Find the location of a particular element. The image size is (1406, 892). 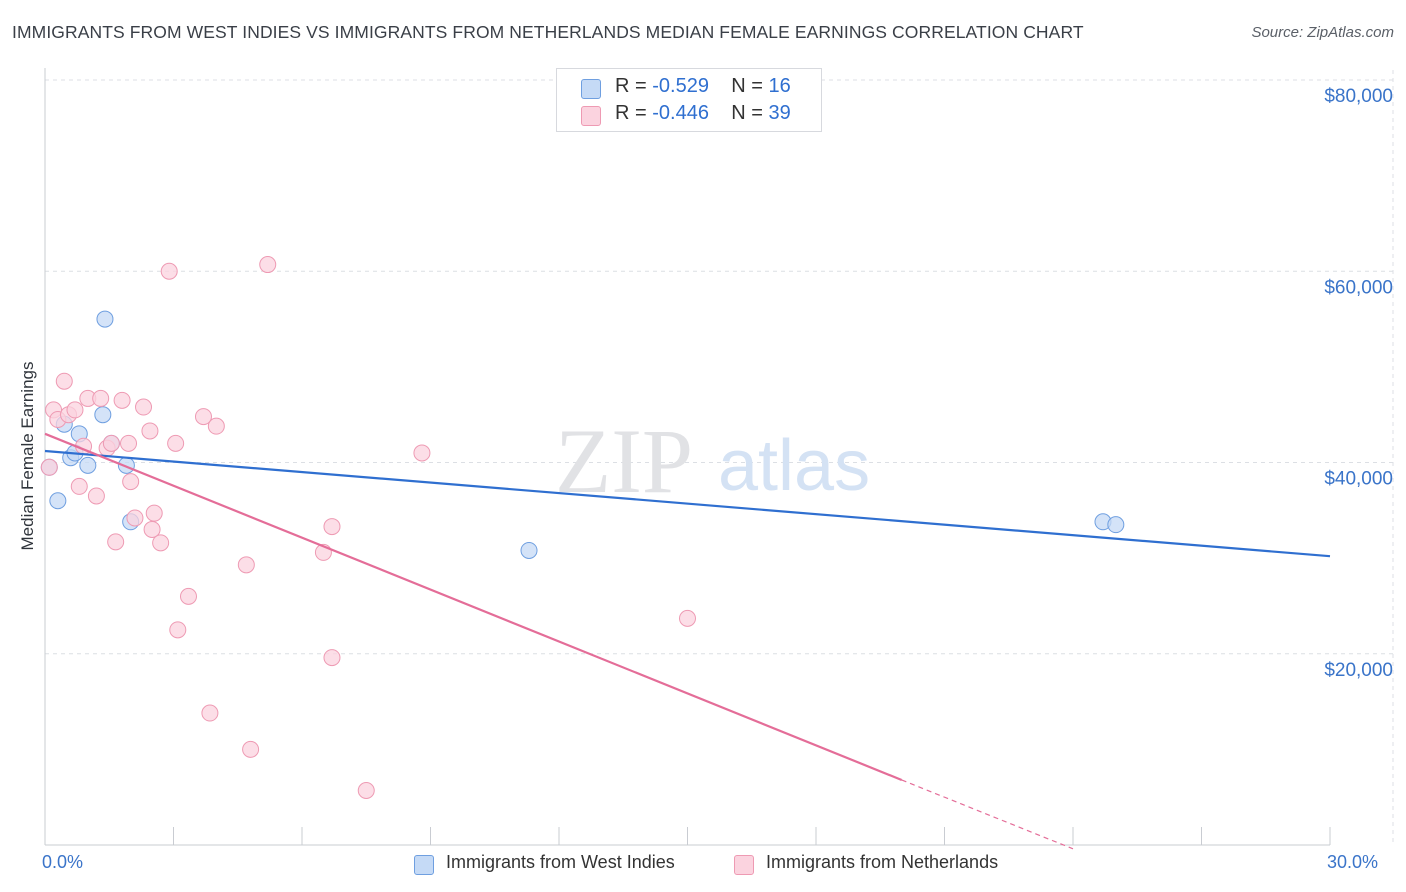

stats-r-value: -0.446 is located at coordinates (680, 113).